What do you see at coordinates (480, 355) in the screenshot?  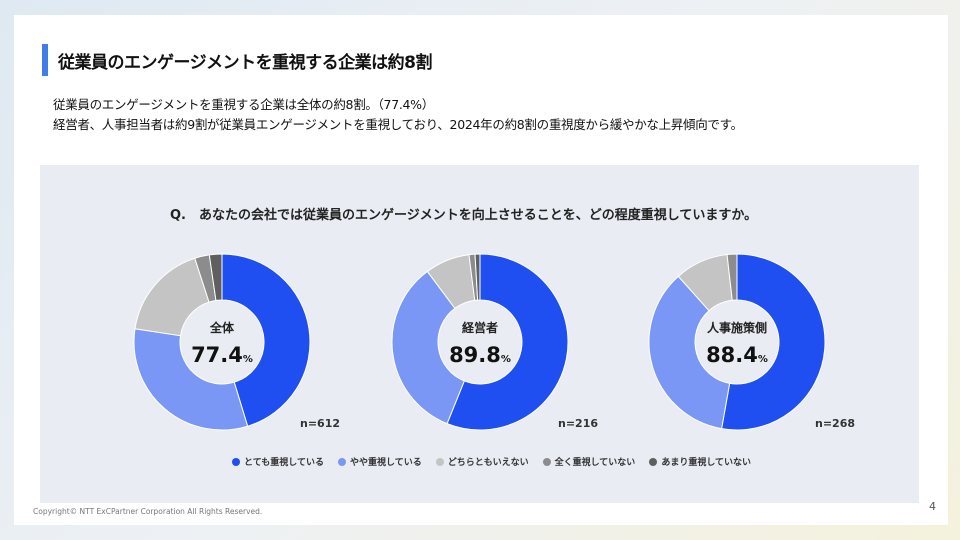 I see `donut-value: 89.8%` at bounding box center [480, 355].